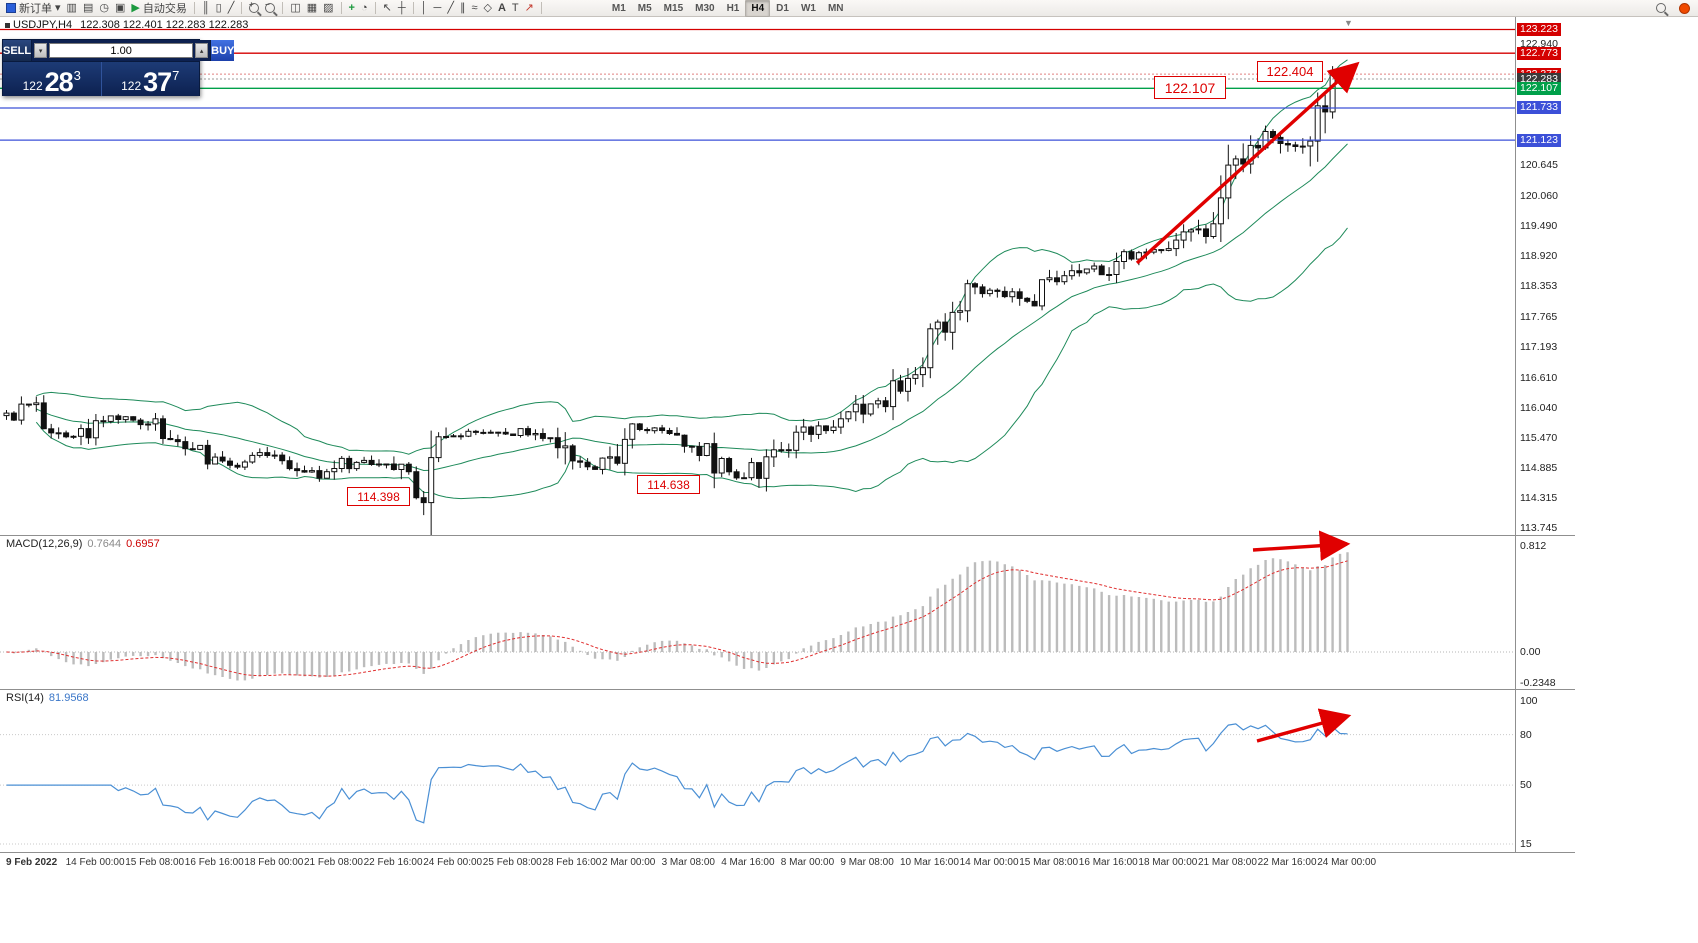 Image resolution: width=1698 pixels, height=943 pixels. Describe the element at coordinates (1168, 862) in the screenshot. I see `time-label: 18 Mar 00:00` at that location.